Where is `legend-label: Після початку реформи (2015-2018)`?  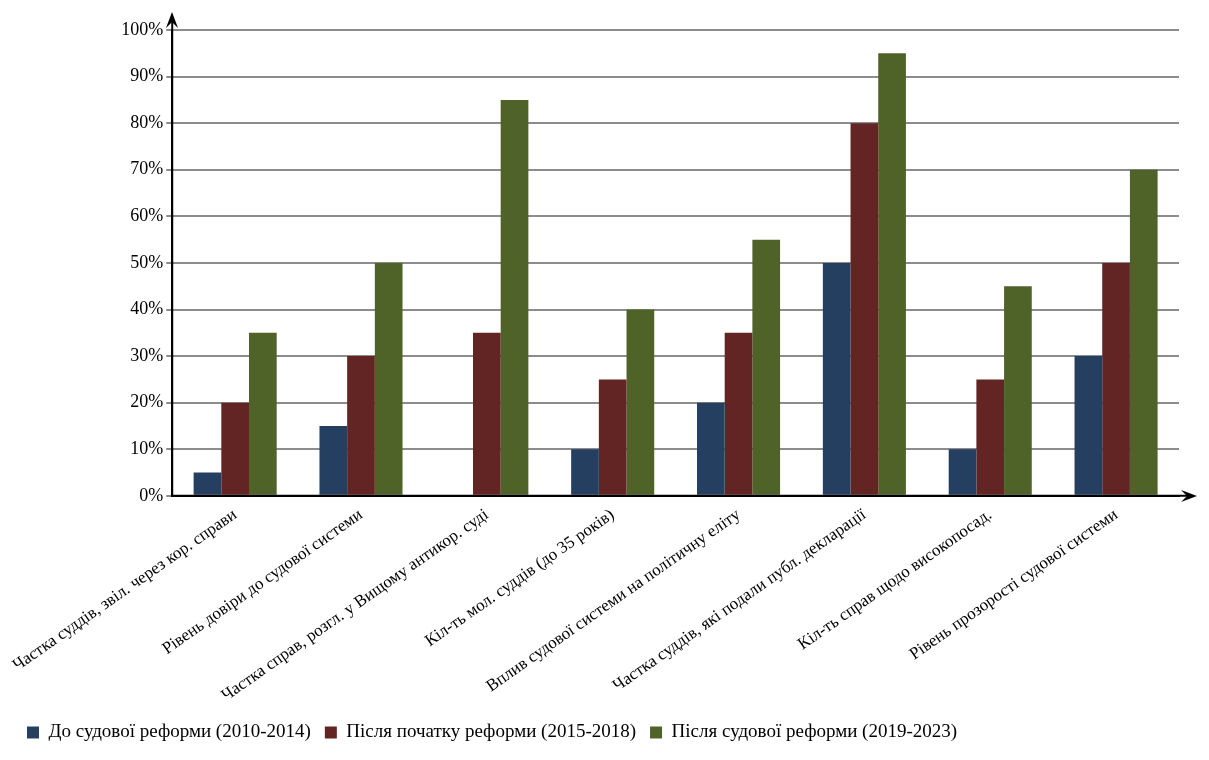
legend-label: Після початку реформи (2015-2018) is located at coordinates (491, 731).